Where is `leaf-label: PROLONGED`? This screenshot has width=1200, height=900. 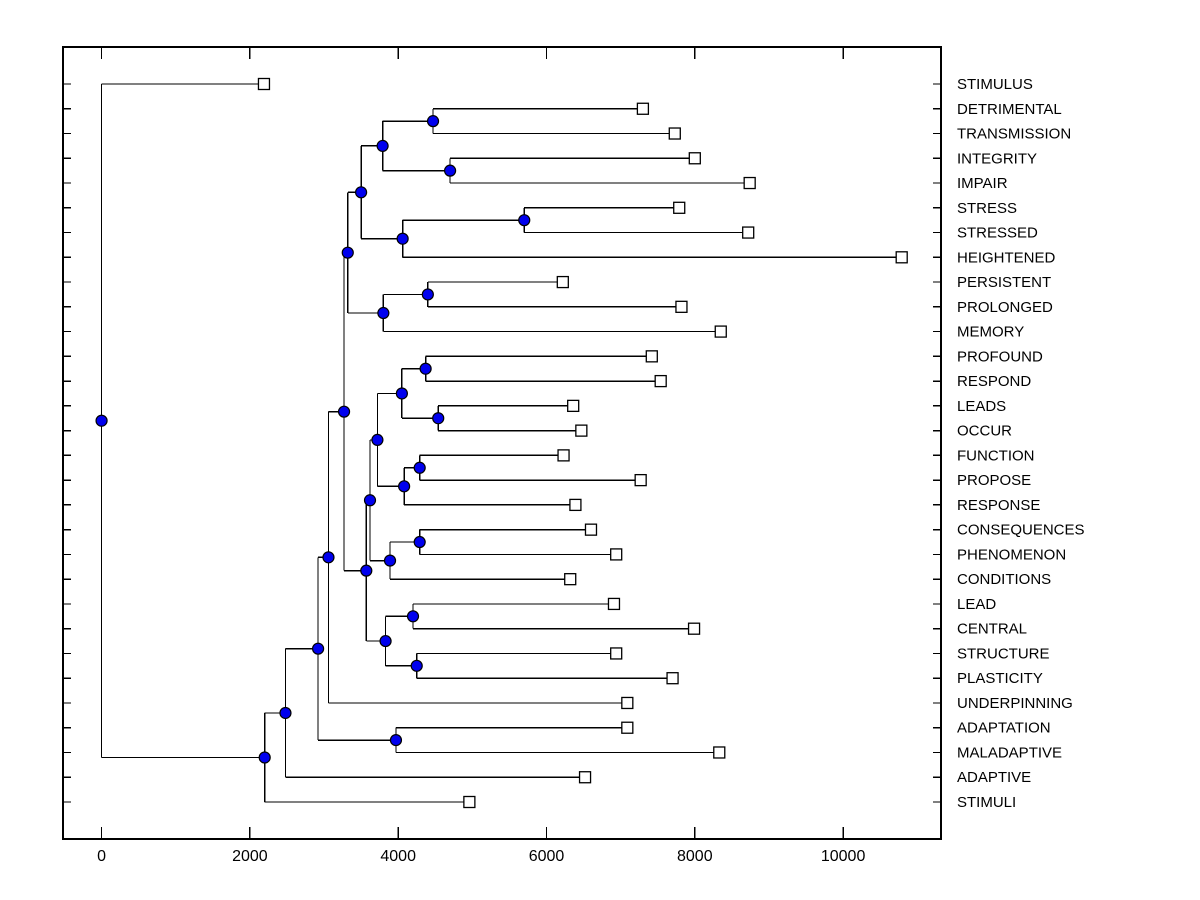 leaf-label: PROLONGED is located at coordinates (1005, 307).